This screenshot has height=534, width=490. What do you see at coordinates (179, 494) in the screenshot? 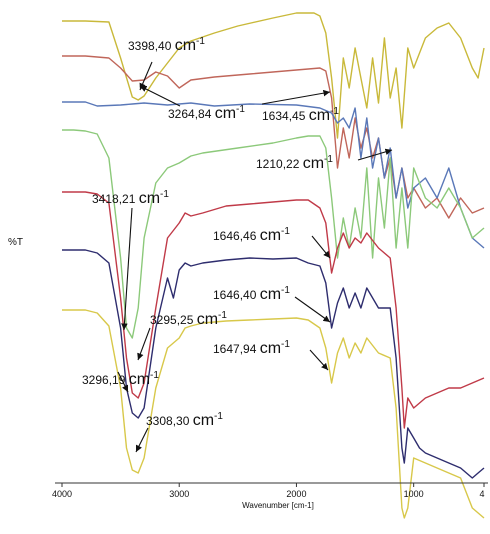
I see `x-tick-label: 3000` at bounding box center [179, 494].